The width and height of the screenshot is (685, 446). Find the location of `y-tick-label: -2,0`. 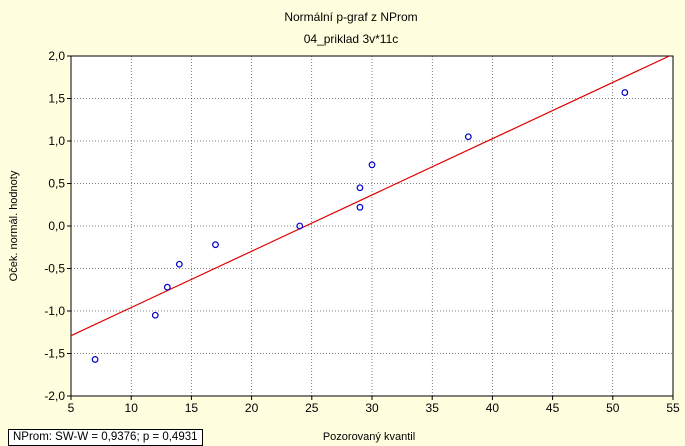

y-tick-label: -2,0 is located at coordinates (54, 396).